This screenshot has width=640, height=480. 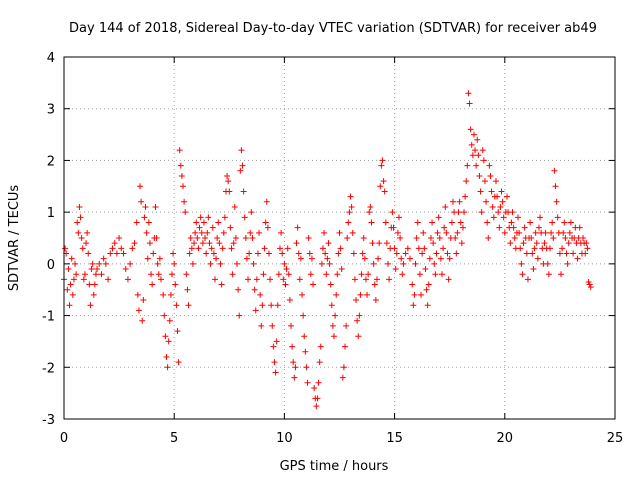 What do you see at coordinates (48, 239) in the screenshot?
I see `y-tick-labels: -3 -2 -1 0 1 2 3 4` at bounding box center [48, 239].